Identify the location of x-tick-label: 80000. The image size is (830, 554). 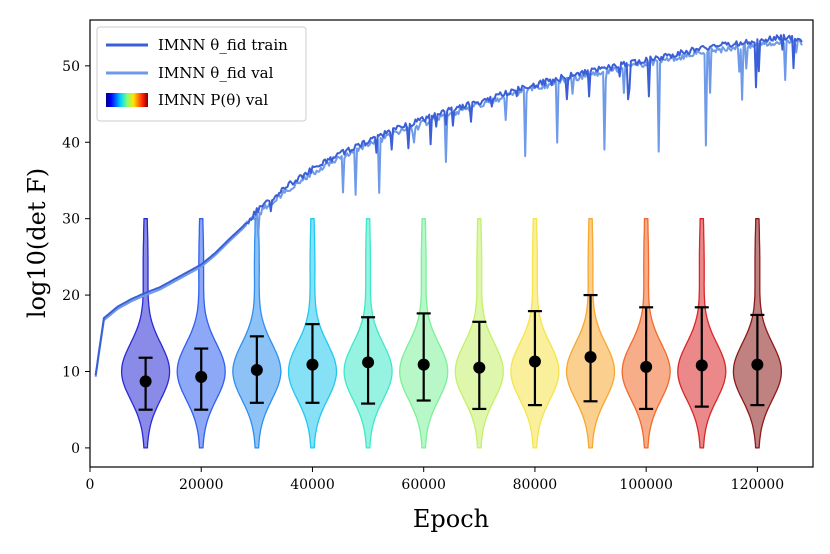
(535, 485).